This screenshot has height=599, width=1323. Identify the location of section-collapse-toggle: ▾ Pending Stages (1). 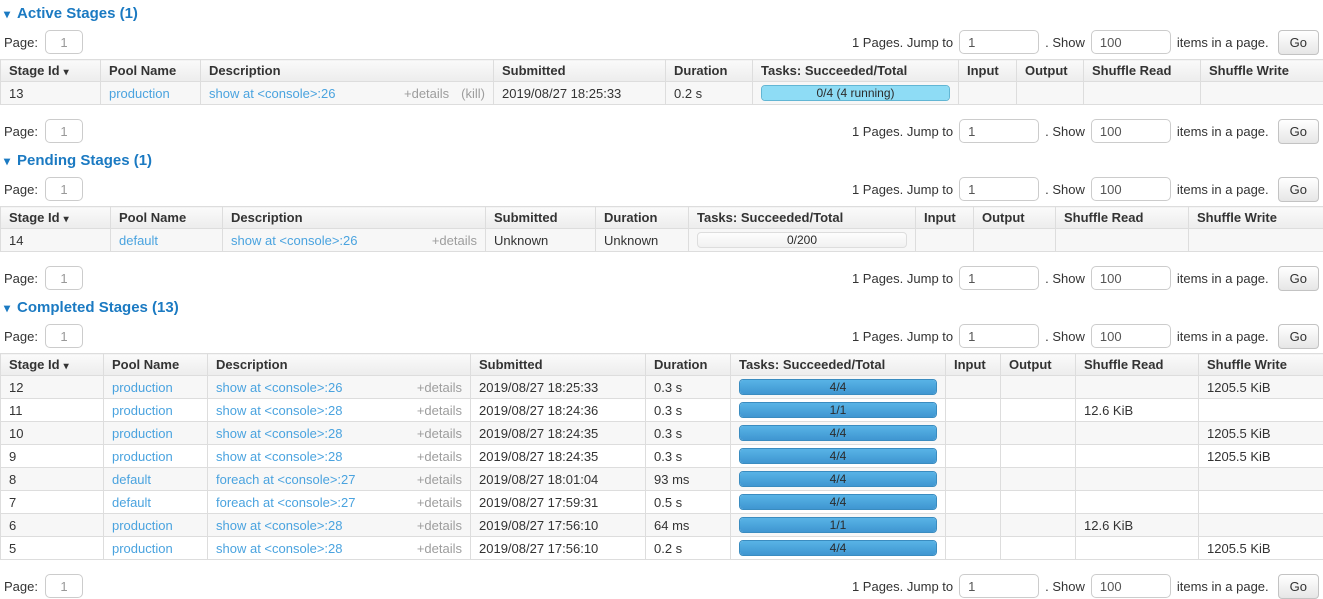
(663, 160).